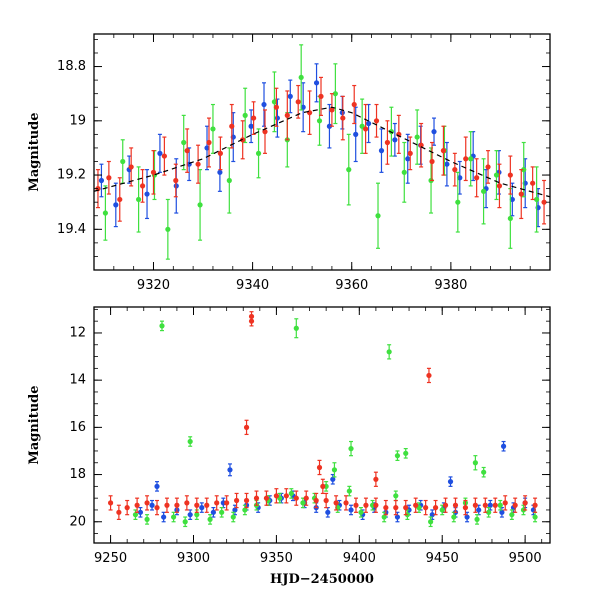  What do you see at coordinates (77, 120) in the screenshot?
I see `top-y-tick-label: 19` at bounding box center [77, 120].